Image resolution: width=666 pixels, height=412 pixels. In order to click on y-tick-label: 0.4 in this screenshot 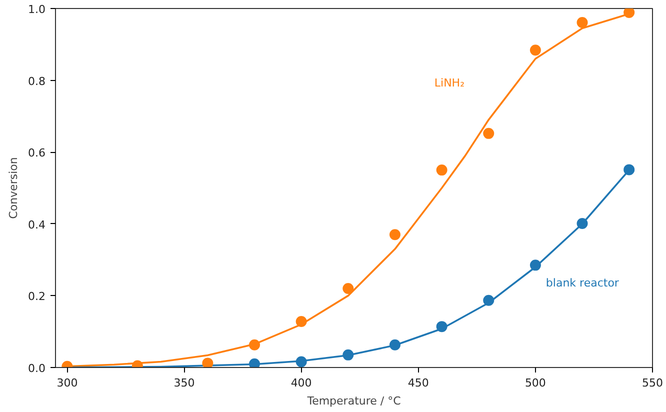, I will do `click(37, 225)`.